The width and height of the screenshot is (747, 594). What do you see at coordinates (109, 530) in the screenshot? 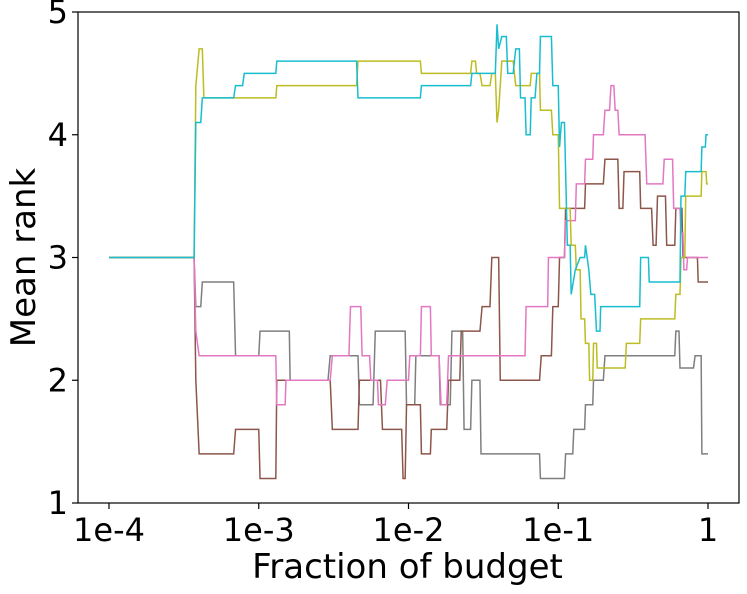
I see `x-tick-label: 1e-4` at bounding box center [109, 530].